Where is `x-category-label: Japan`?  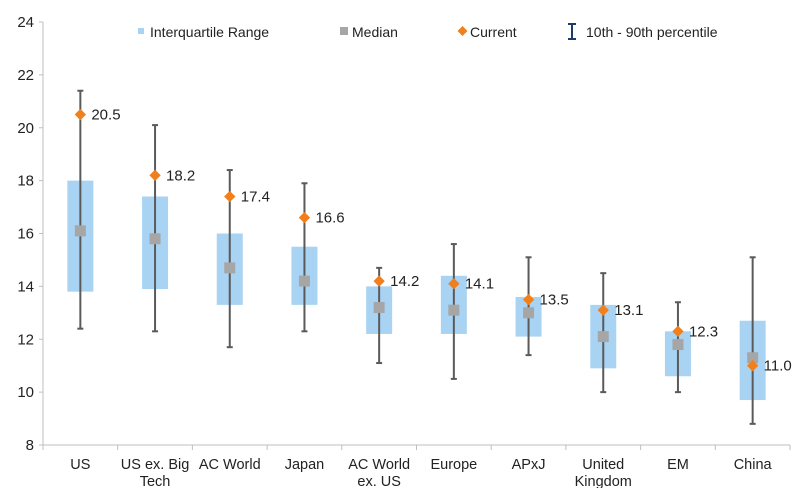
x-category-label: Japan is located at coordinates (305, 465).